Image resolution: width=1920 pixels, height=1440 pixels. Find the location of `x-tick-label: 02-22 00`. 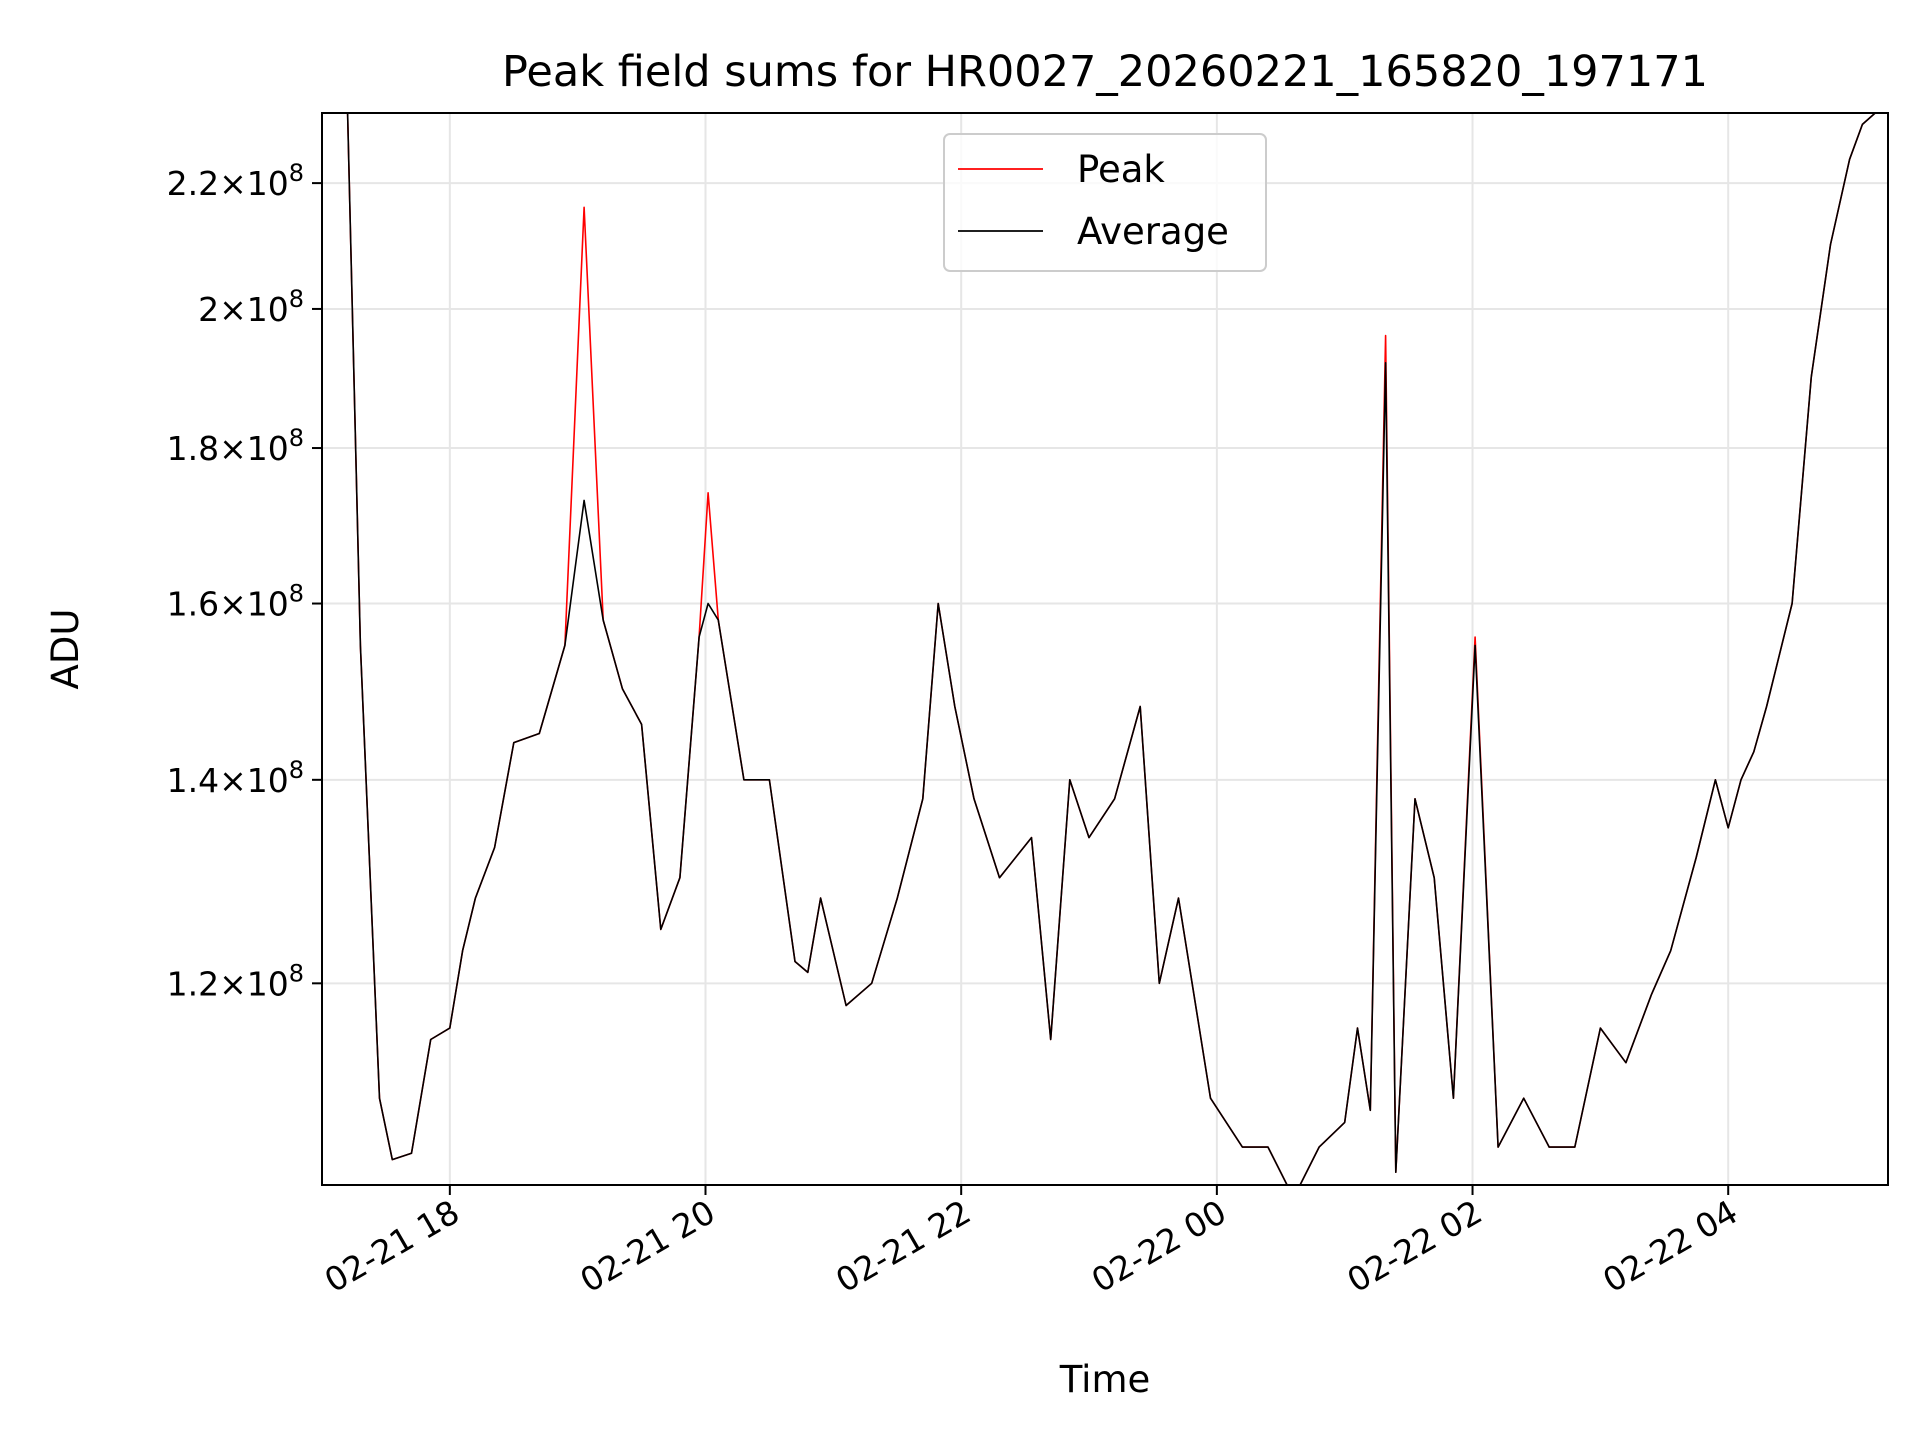

x-tick-label: 02-22 00 is located at coordinates (1159, 1246).